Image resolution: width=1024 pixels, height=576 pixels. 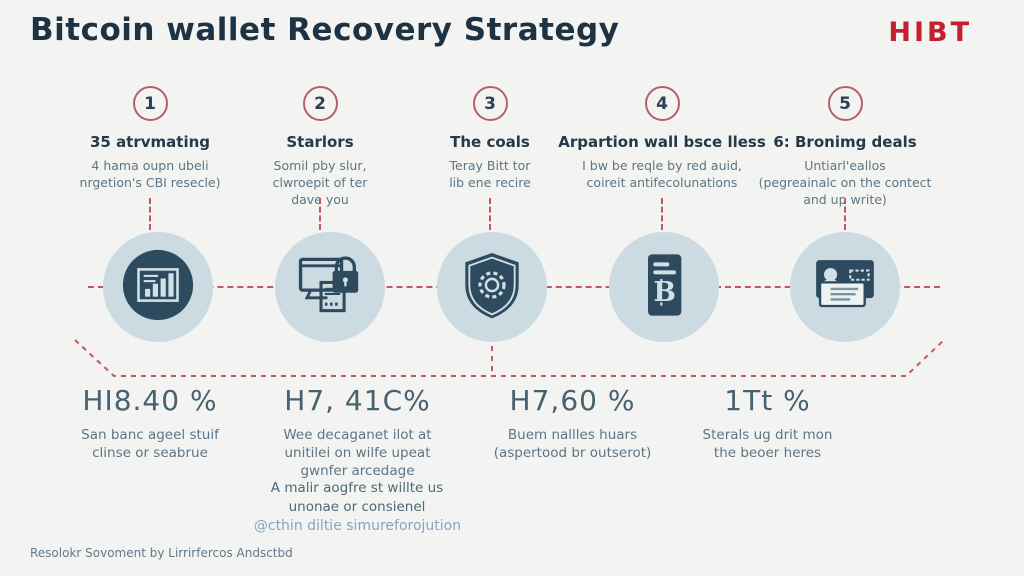 I want to click on security-shield-icon, so click(x=492, y=287).